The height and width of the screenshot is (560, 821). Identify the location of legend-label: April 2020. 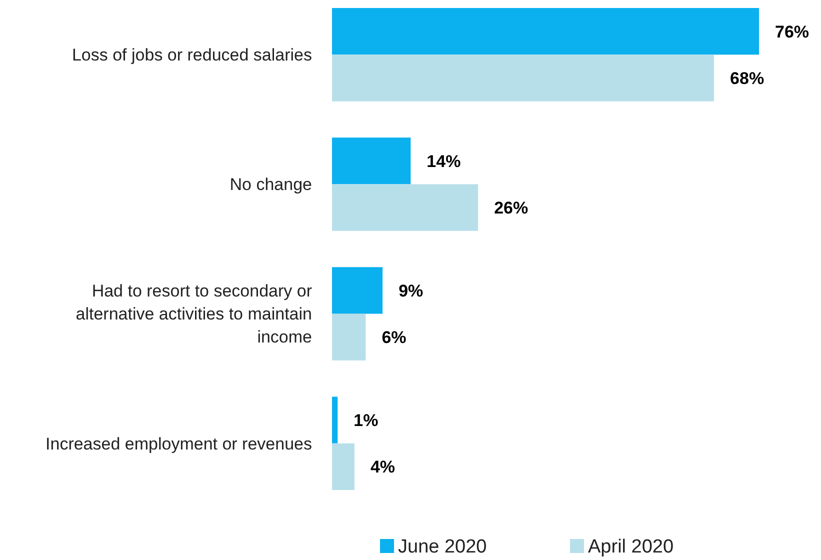
(631, 547).